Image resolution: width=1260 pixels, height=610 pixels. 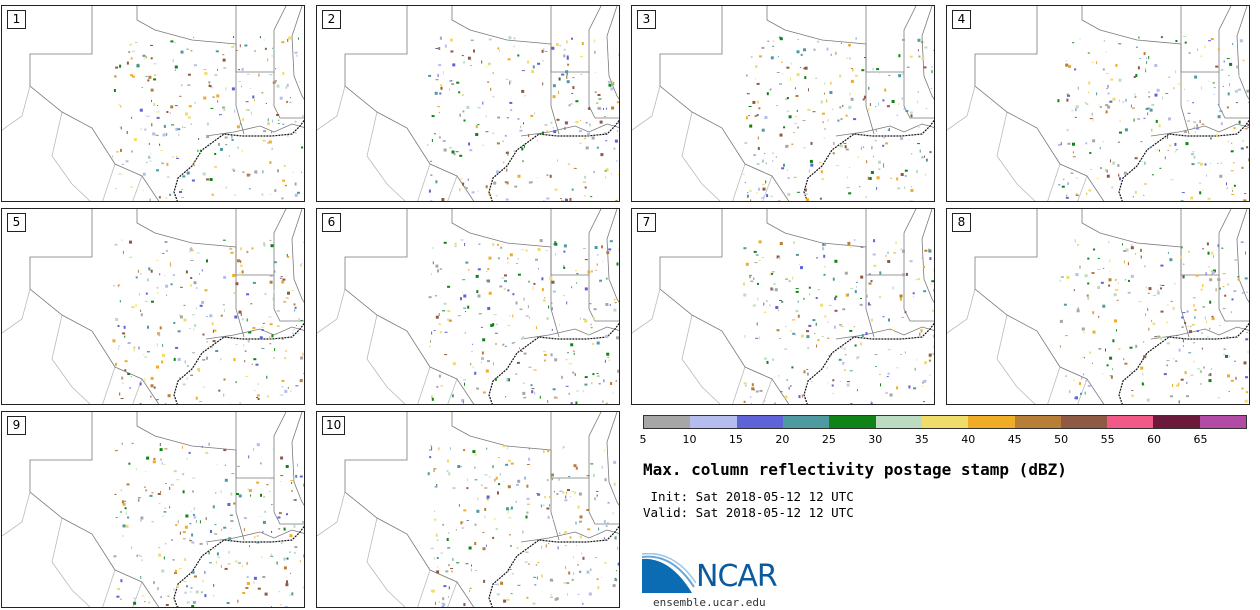 I want to click on state-boundary, so click(x=409, y=103).